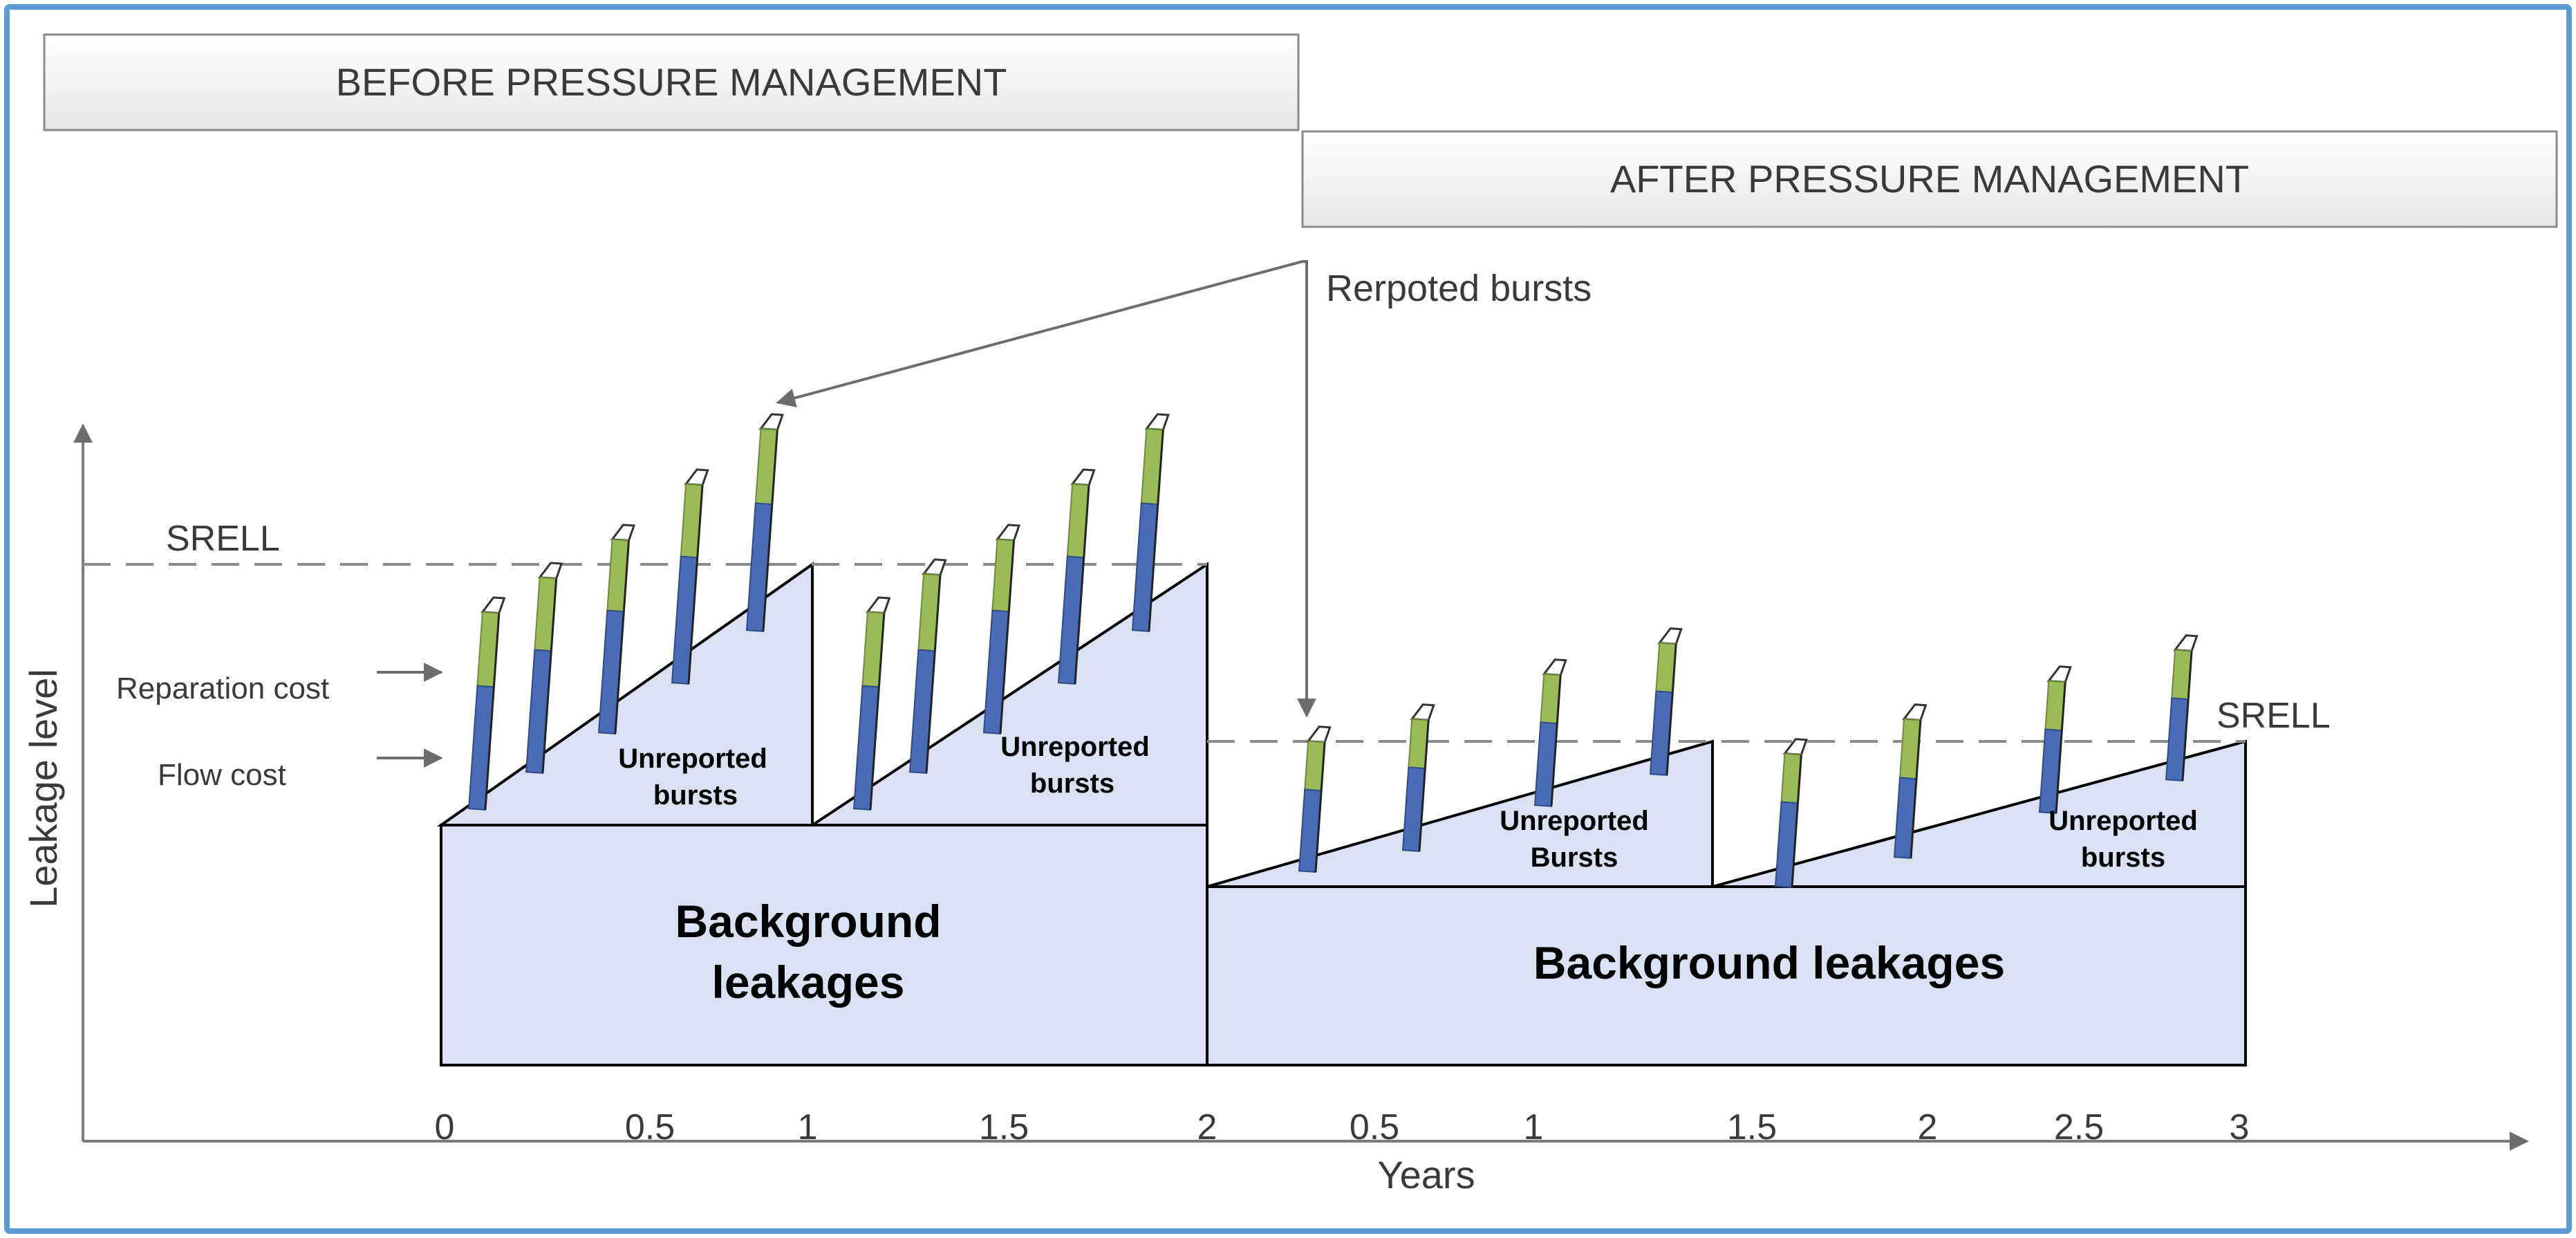 This screenshot has height=1238, width=2576. What do you see at coordinates (650, 1127) in the screenshot?
I see `tick-label-0-5: 0.5` at bounding box center [650, 1127].